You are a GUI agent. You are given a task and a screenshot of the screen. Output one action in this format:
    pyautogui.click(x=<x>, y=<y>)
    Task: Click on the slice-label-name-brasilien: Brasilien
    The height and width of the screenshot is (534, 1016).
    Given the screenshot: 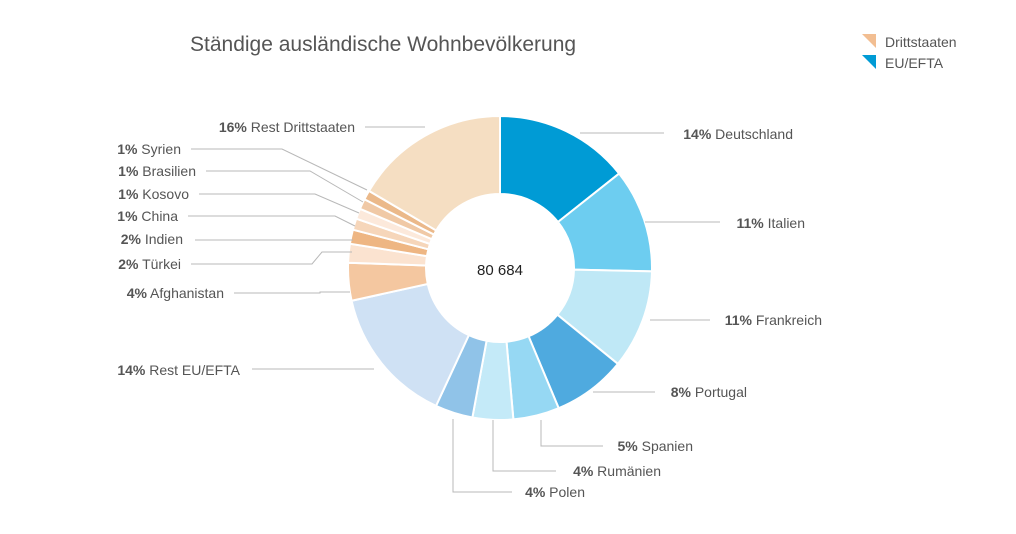 What is the action you would take?
    pyautogui.click(x=167, y=171)
    